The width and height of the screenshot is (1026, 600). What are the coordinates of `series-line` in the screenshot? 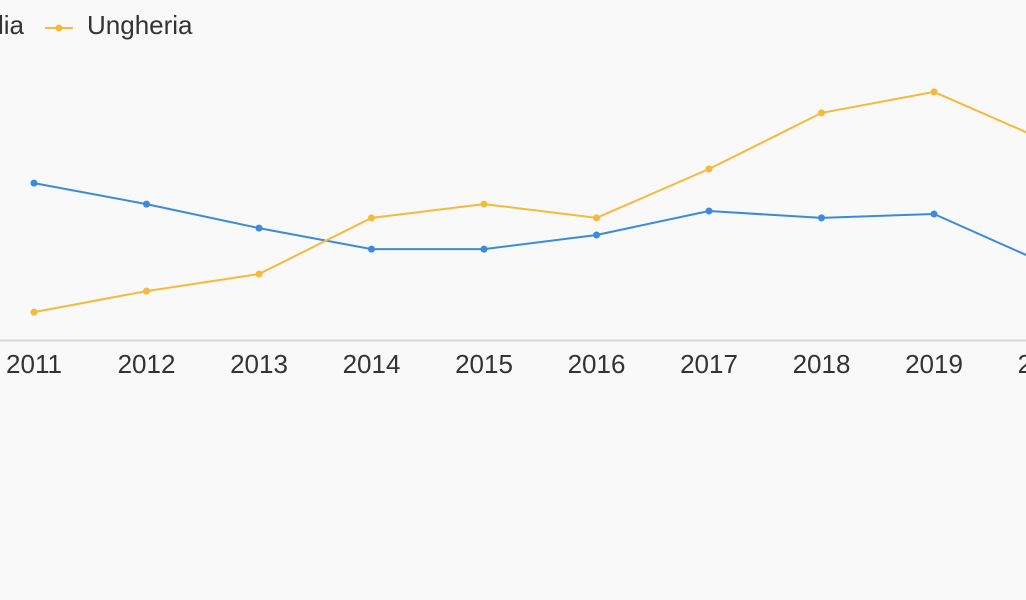 It's located at (529, 219).